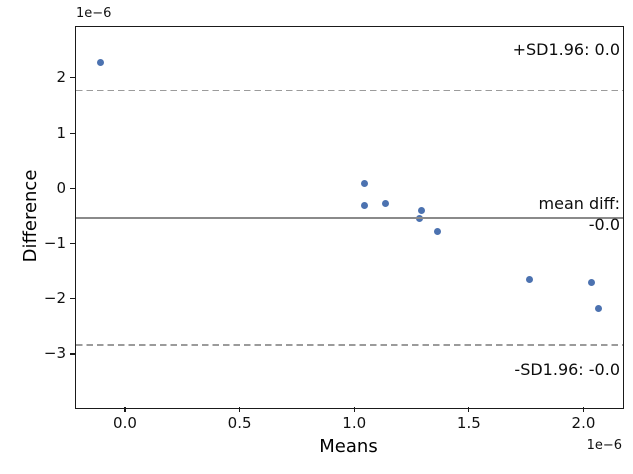 The image size is (633, 474). What do you see at coordinates (54, 243) in the screenshot?
I see `y-tick-label: −1` at bounding box center [54, 243].